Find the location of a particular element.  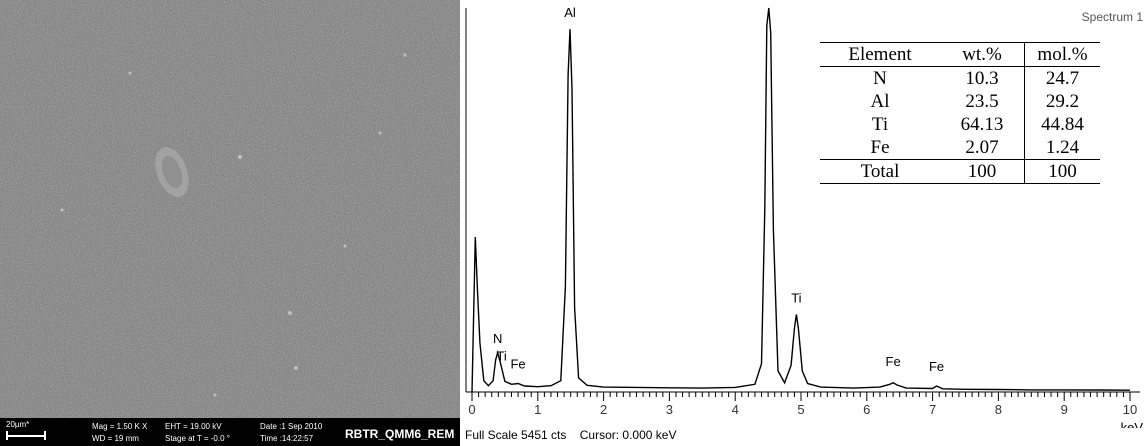

spectrum-label: Spectrum 1 is located at coordinates (1112, 17).